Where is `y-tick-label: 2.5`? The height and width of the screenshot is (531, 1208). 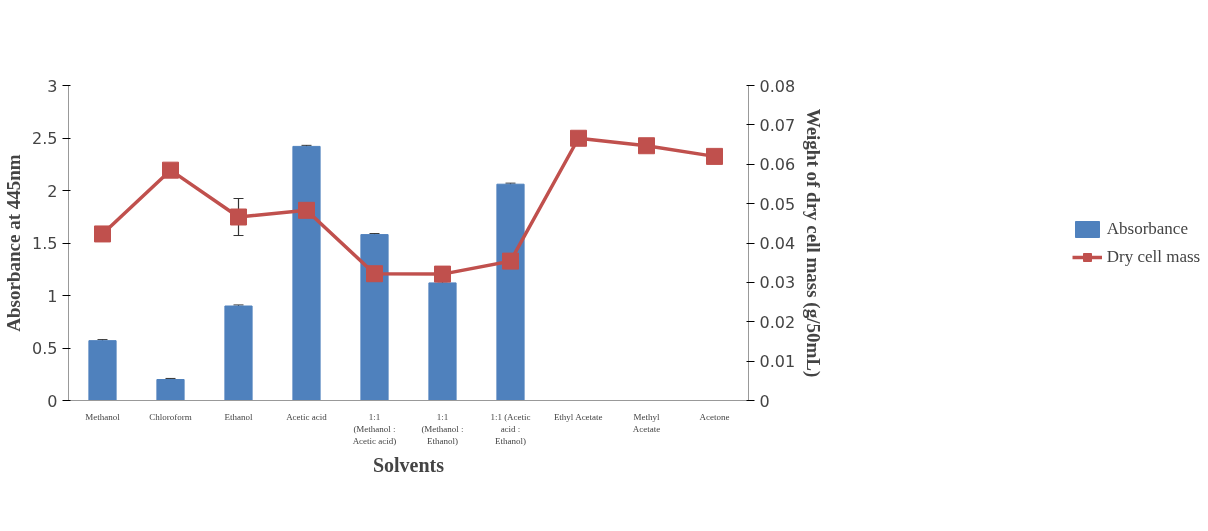
y-tick-label: 2.5 is located at coordinates (45, 138).